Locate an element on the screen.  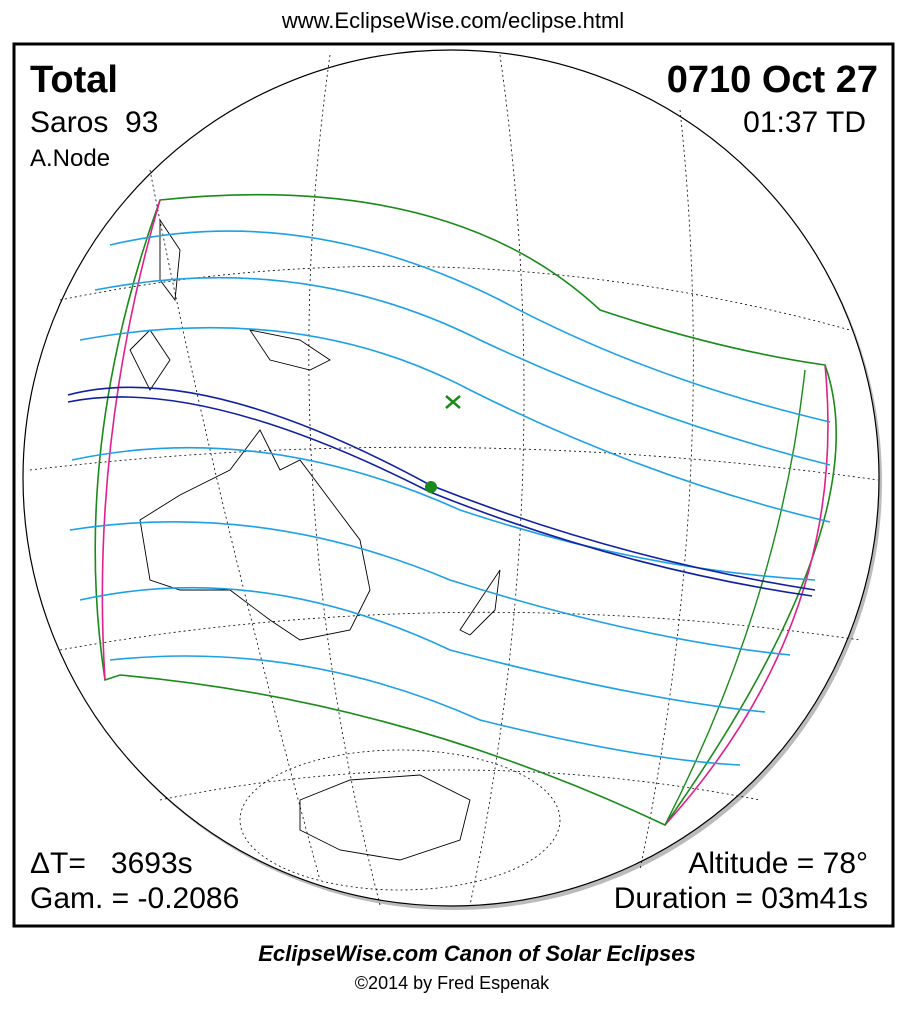
gamma: Gam. = -0.2086 is located at coordinates (134, 898).